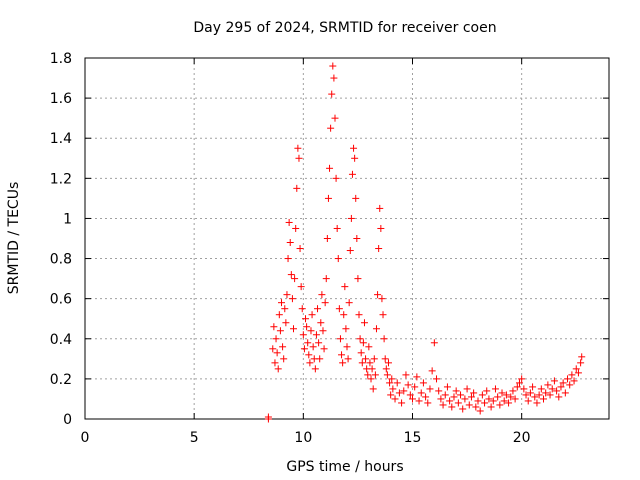  What do you see at coordinates (85, 438) in the screenshot?
I see `x-tick-label: 0` at bounding box center [85, 438].